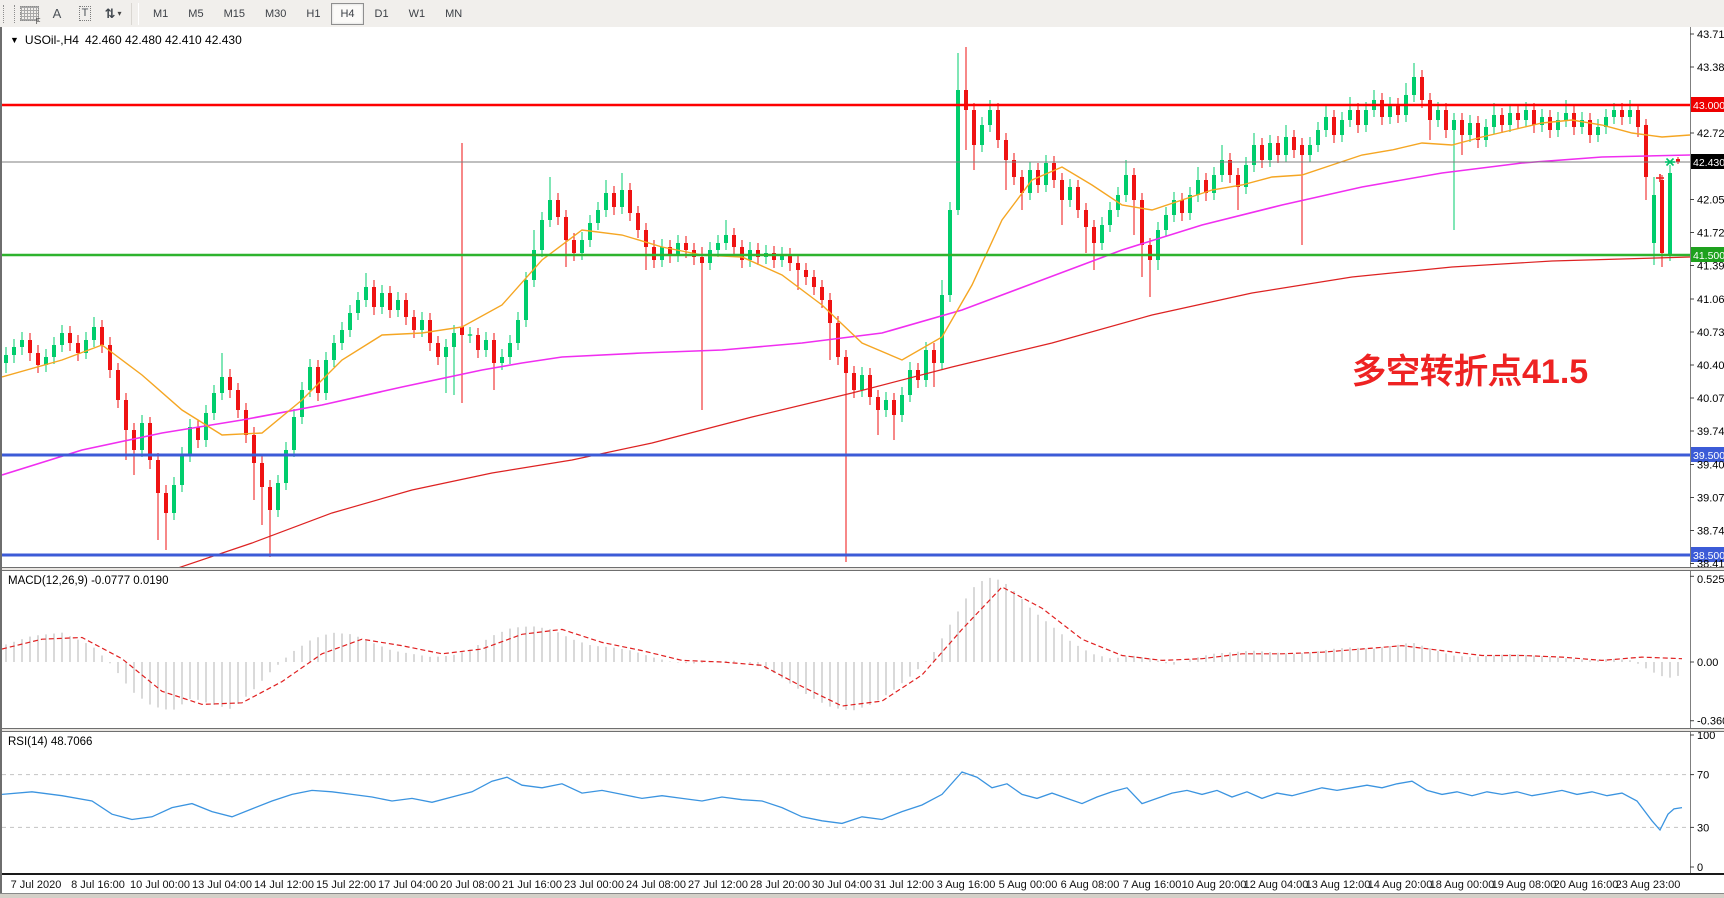 Image resolution: width=1724 pixels, height=898 pixels. Describe the element at coordinates (160, 885) in the screenshot. I see `date-label: 10 Jul 00:00` at that location.